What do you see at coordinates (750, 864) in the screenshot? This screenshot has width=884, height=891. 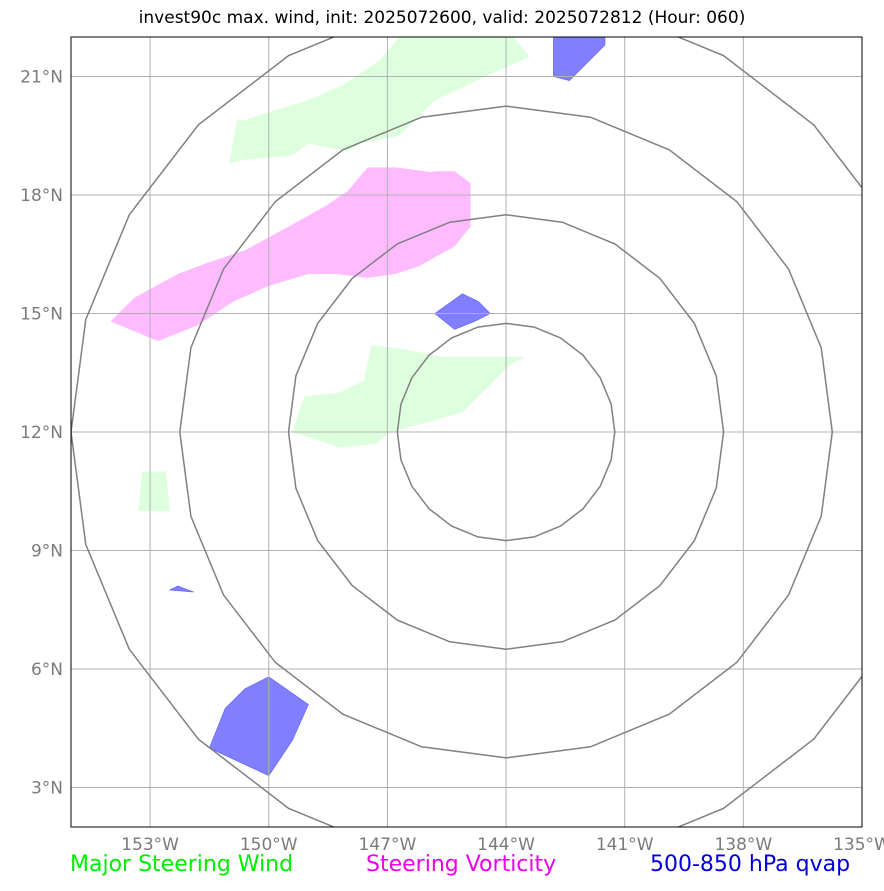 I see `legend-qvap: 500-850 hPa qvap` at bounding box center [750, 864].